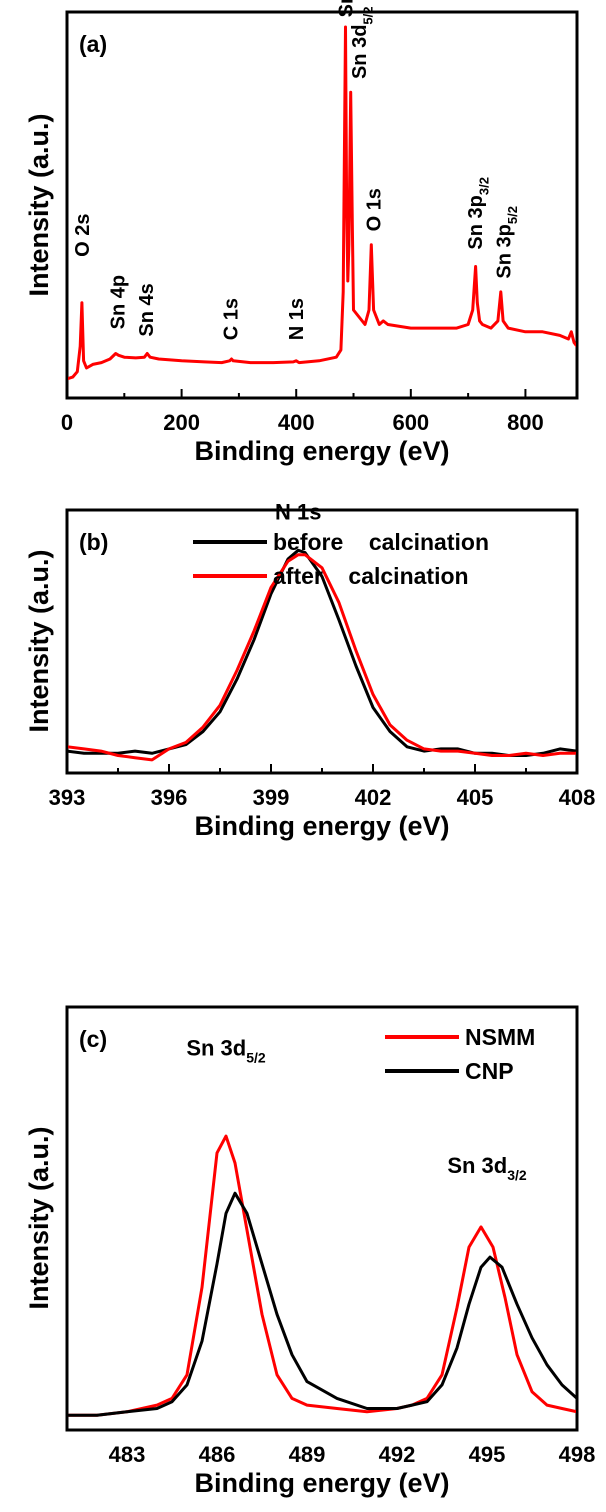 The image size is (606, 1512). I want to click on peak-annotation-base: O 1s, so click(375, 209).